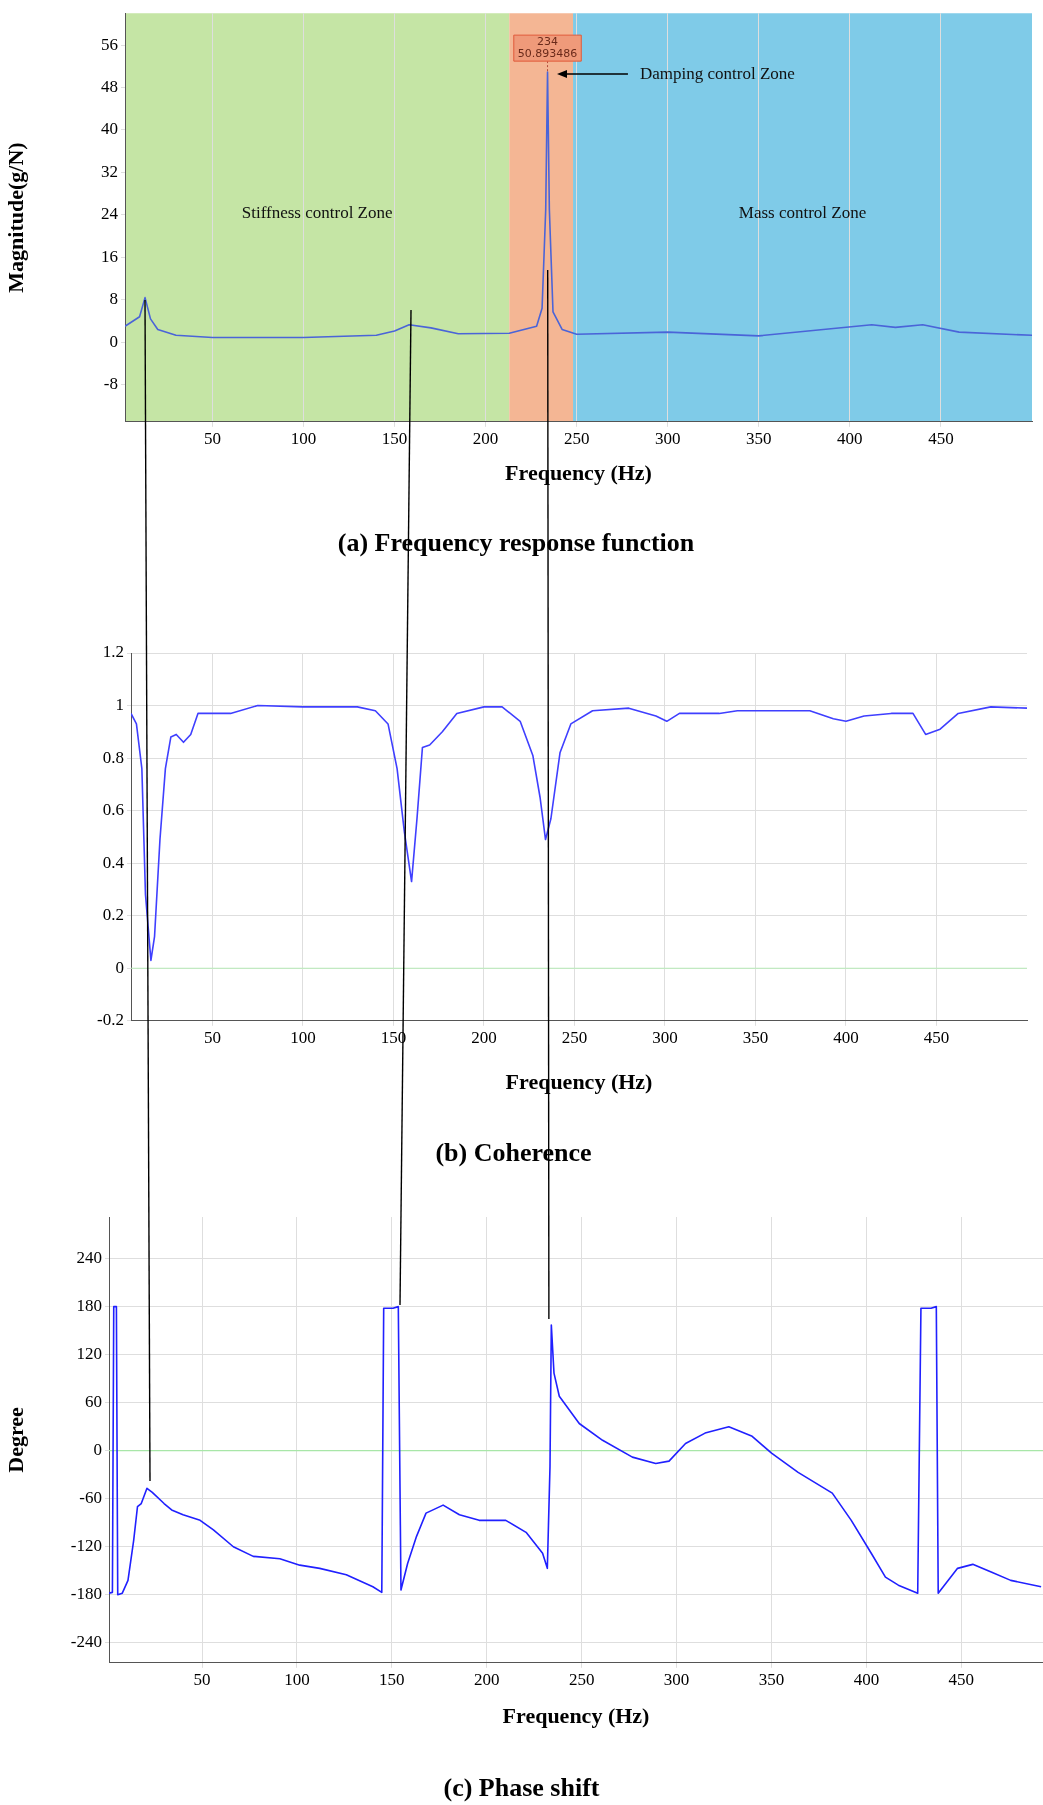  What do you see at coordinates (110, 1020) in the screenshot?
I see `y-tick-label: -0.2` at bounding box center [110, 1020].